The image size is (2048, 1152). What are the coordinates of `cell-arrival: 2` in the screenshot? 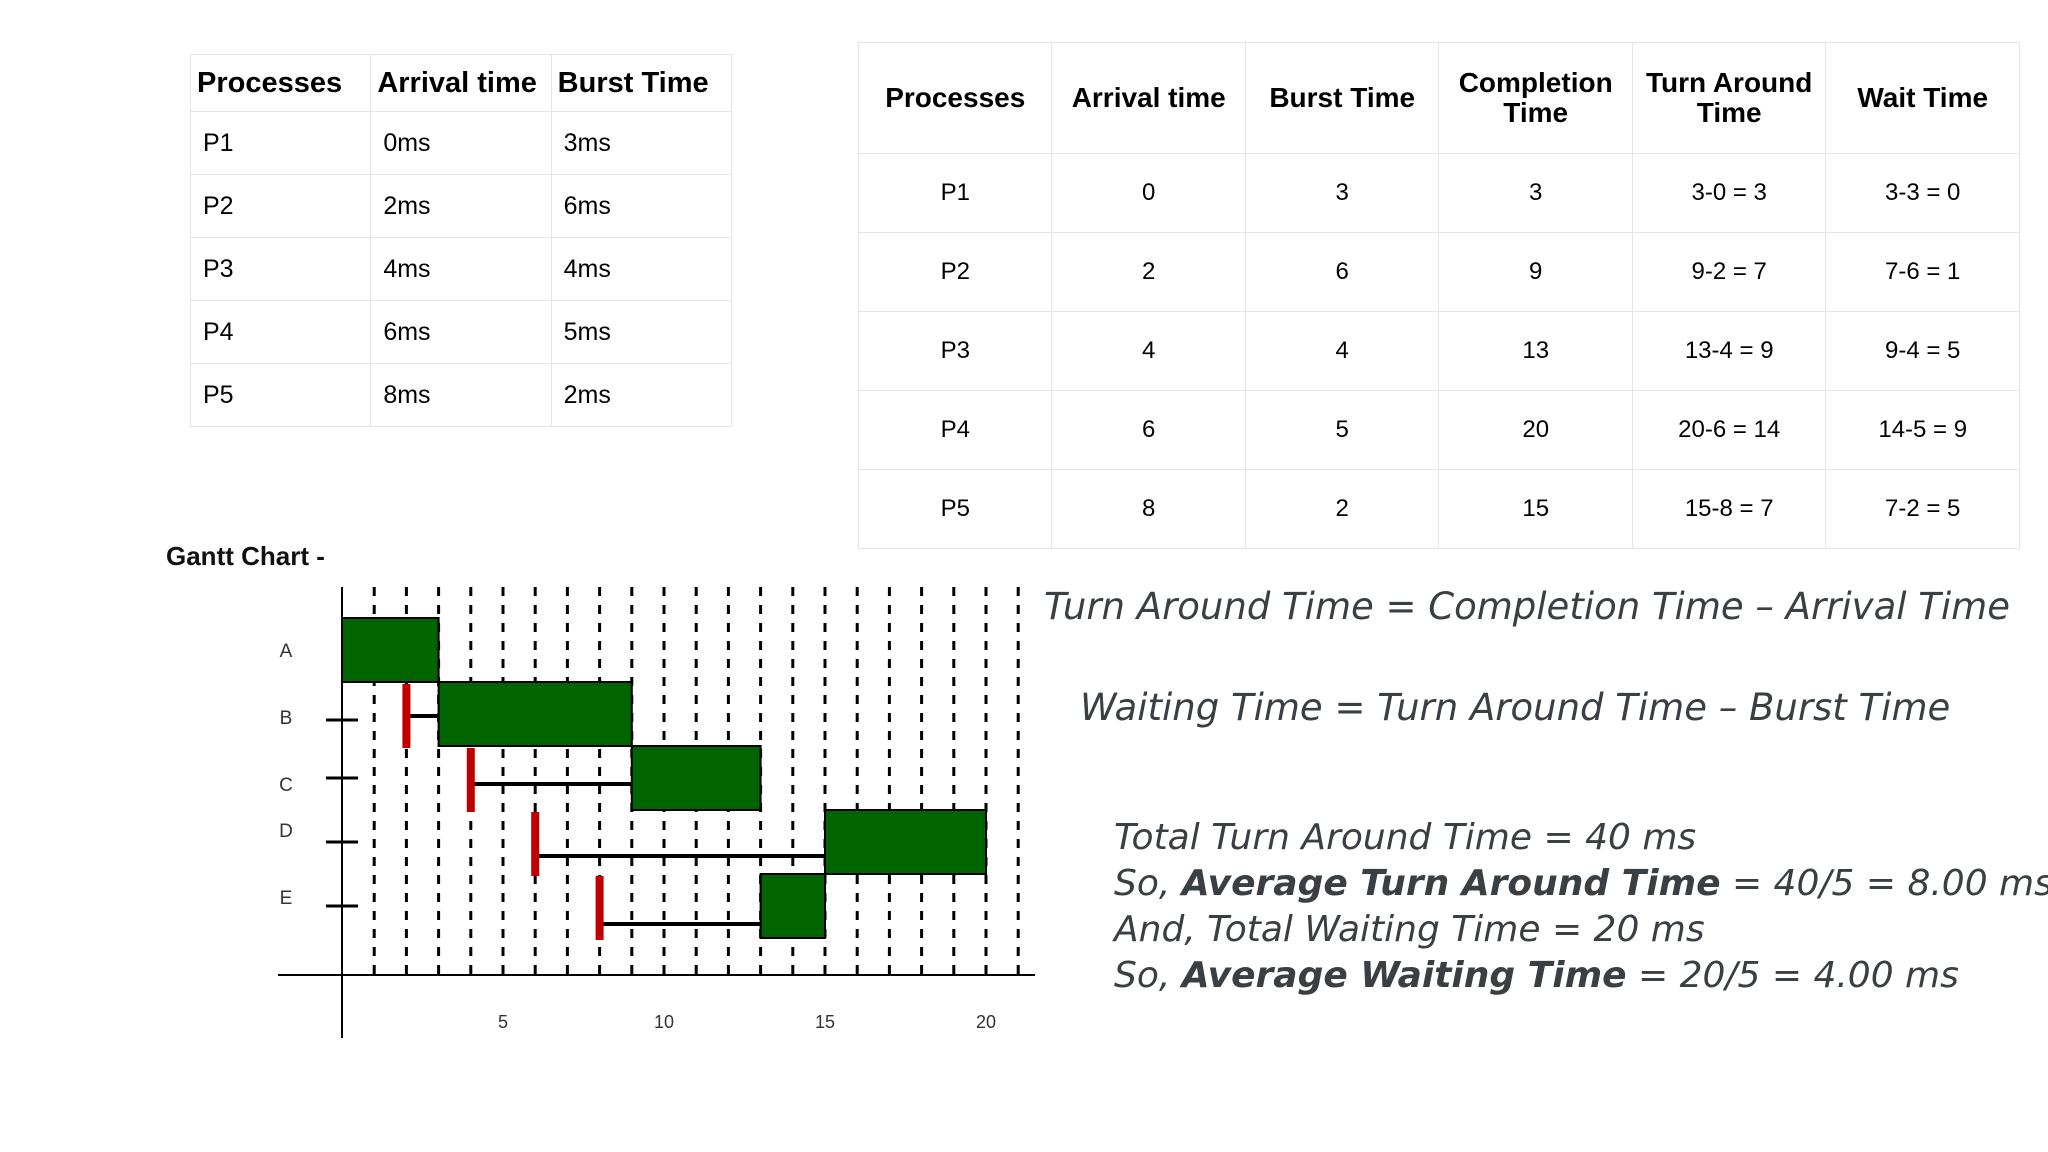 It's located at (1148, 272).